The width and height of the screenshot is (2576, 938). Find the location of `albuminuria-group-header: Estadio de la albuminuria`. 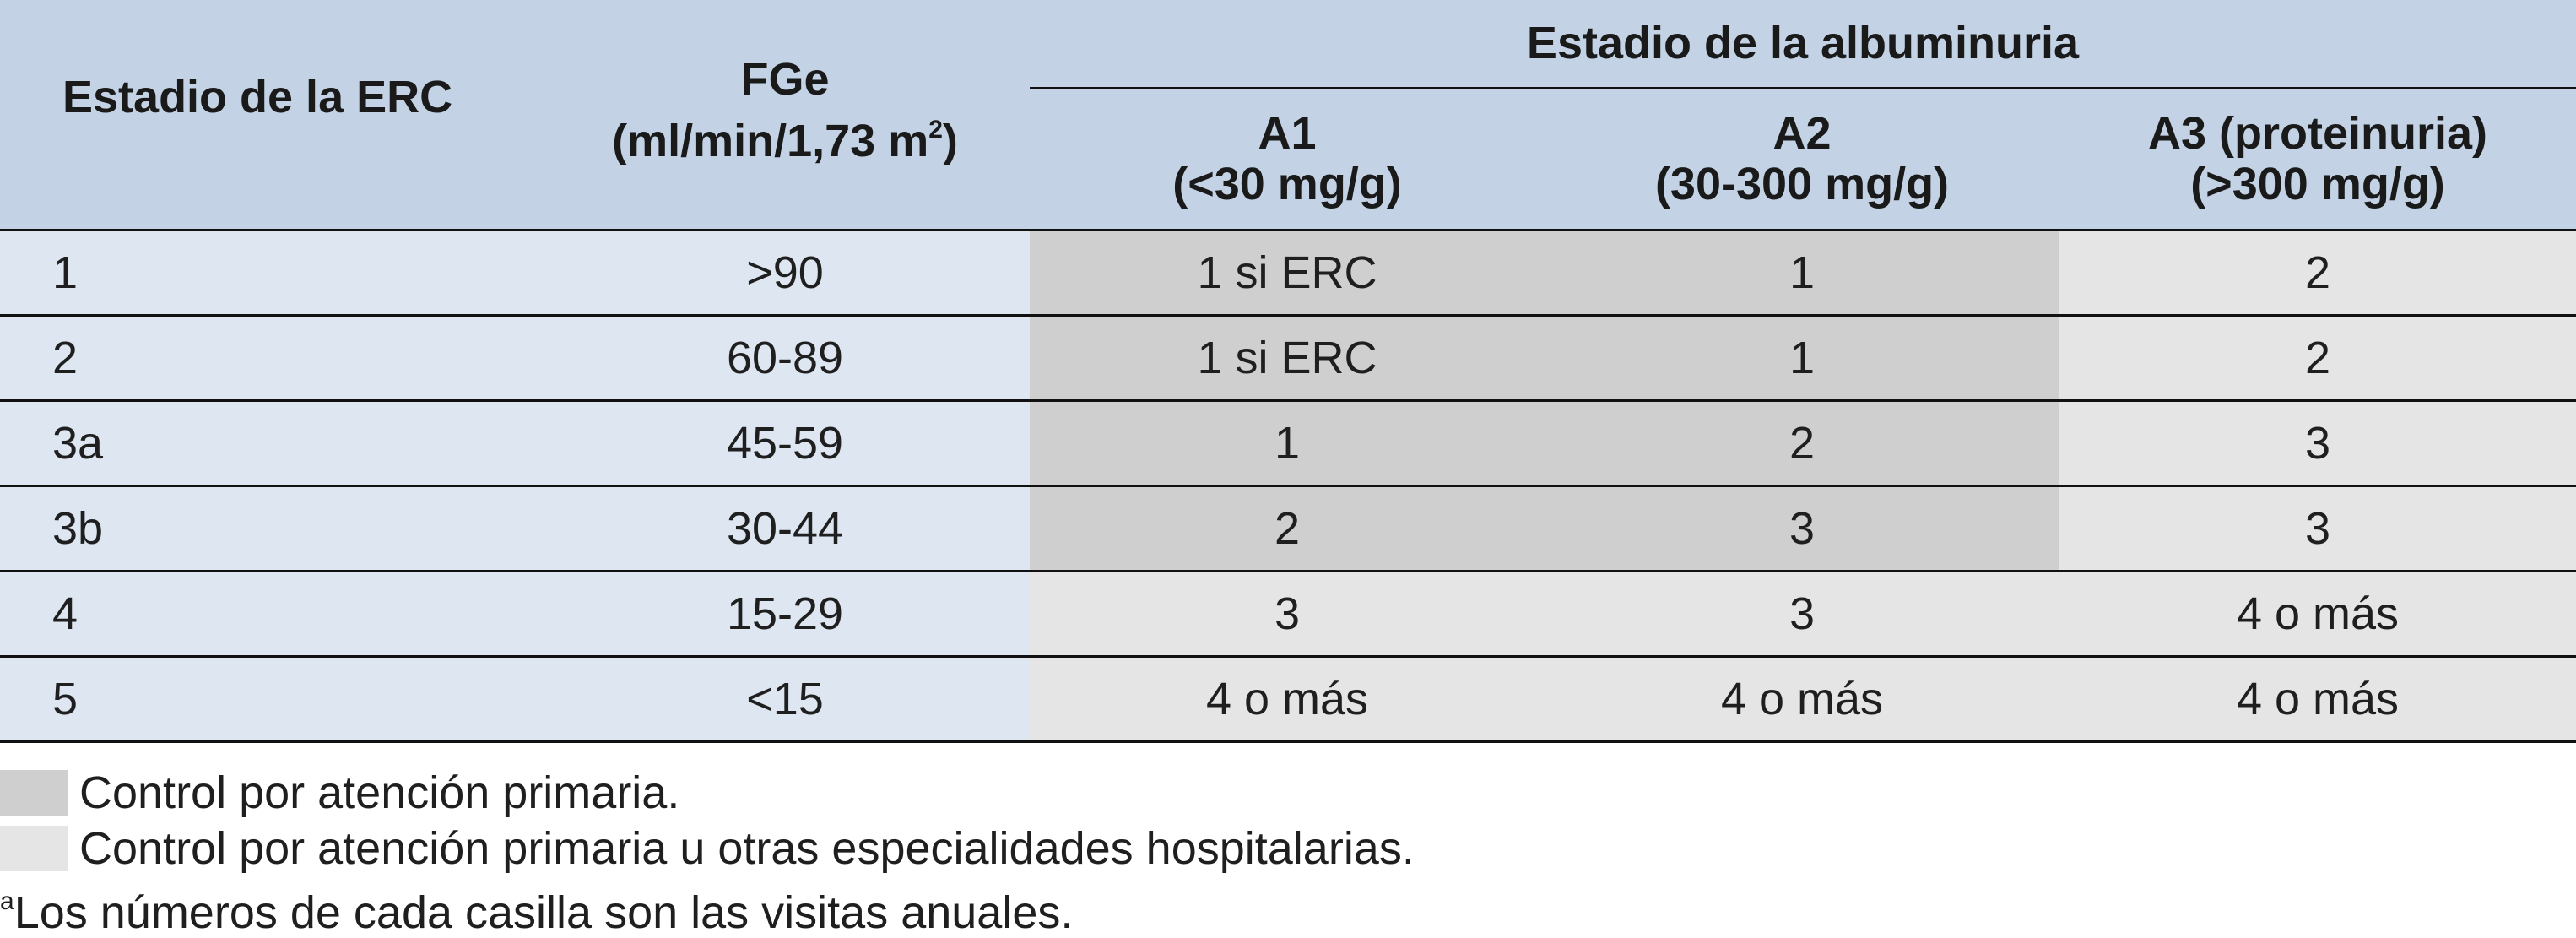

albuminuria-group-header: Estadio de la albuminuria is located at coordinates (1803, 44).